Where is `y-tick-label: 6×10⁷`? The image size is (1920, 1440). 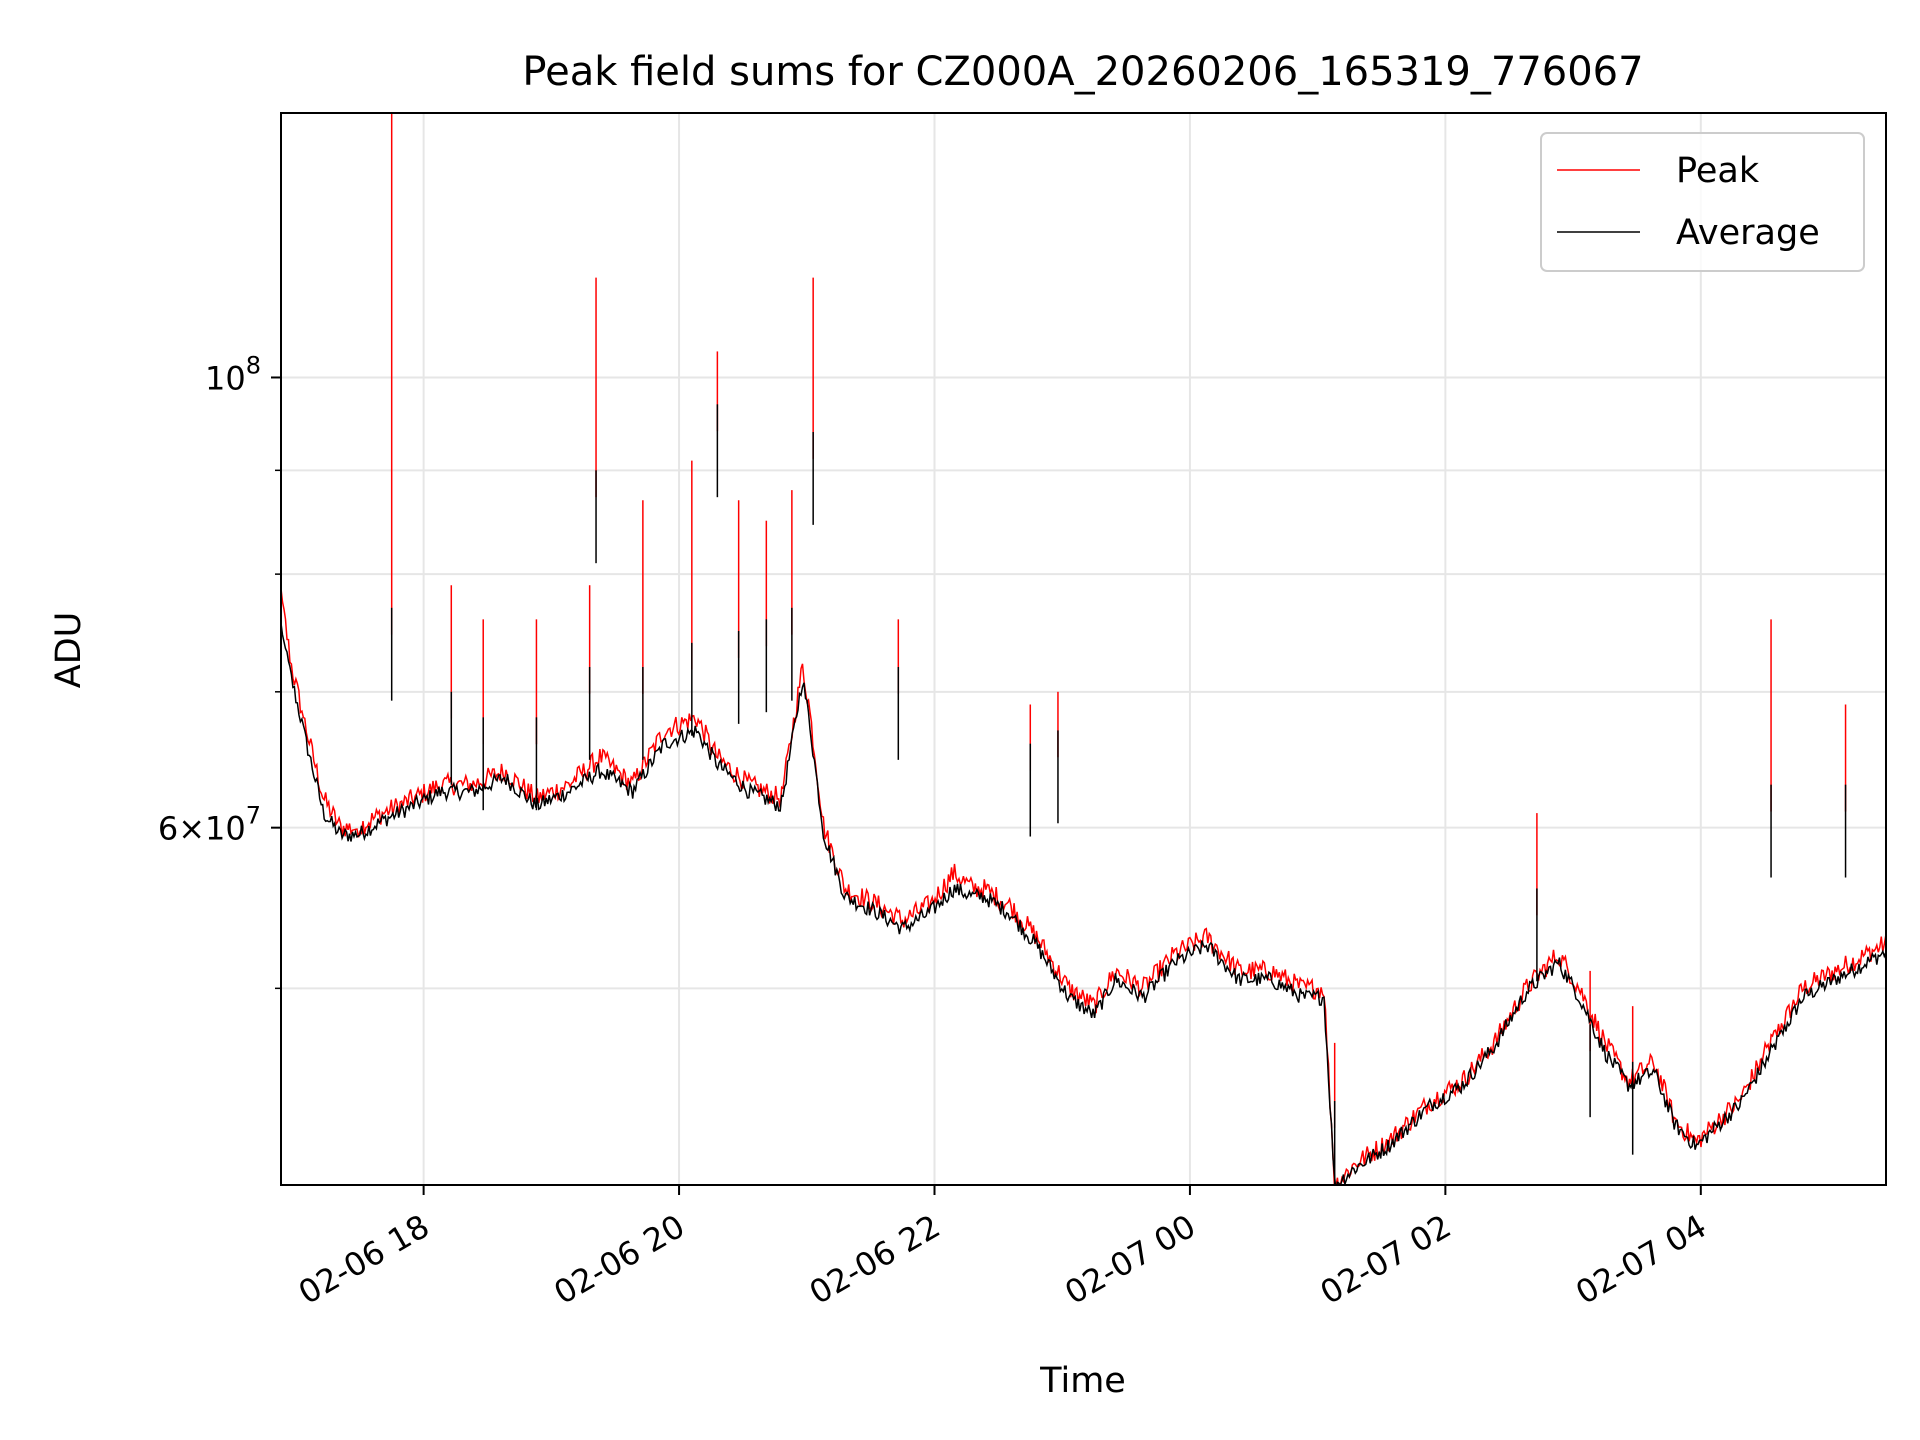 y-tick-label: 6×10⁷ is located at coordinates (209, 825).